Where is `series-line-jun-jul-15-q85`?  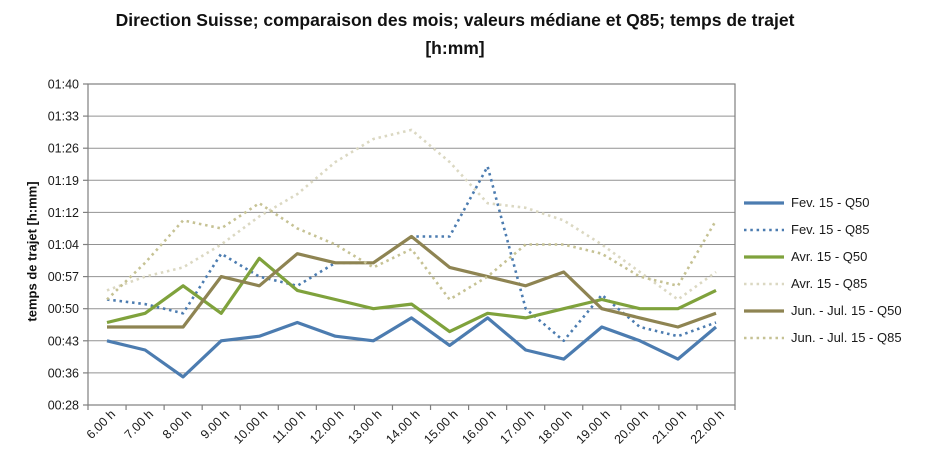 series-line-jun-jul-15-q85 is located at coordinates (412, 251).